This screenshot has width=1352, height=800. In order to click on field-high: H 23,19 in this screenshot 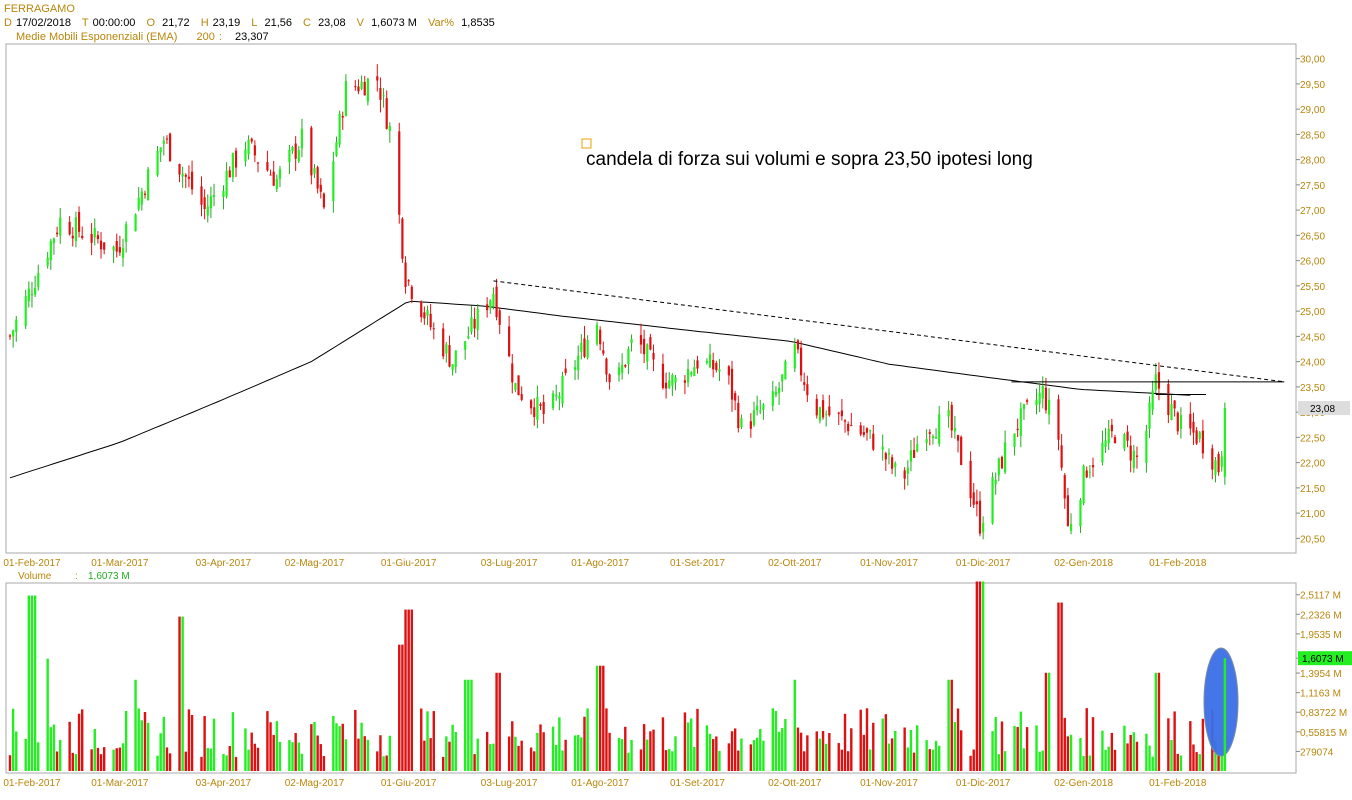, I will do `click(220, 23)`.